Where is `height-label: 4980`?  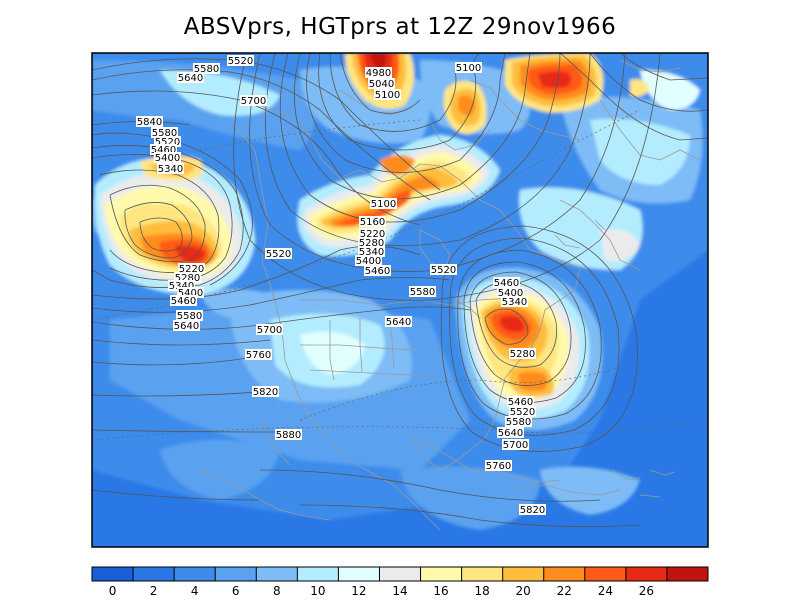 height-label: 4980 is located at coordinates (378, 73).